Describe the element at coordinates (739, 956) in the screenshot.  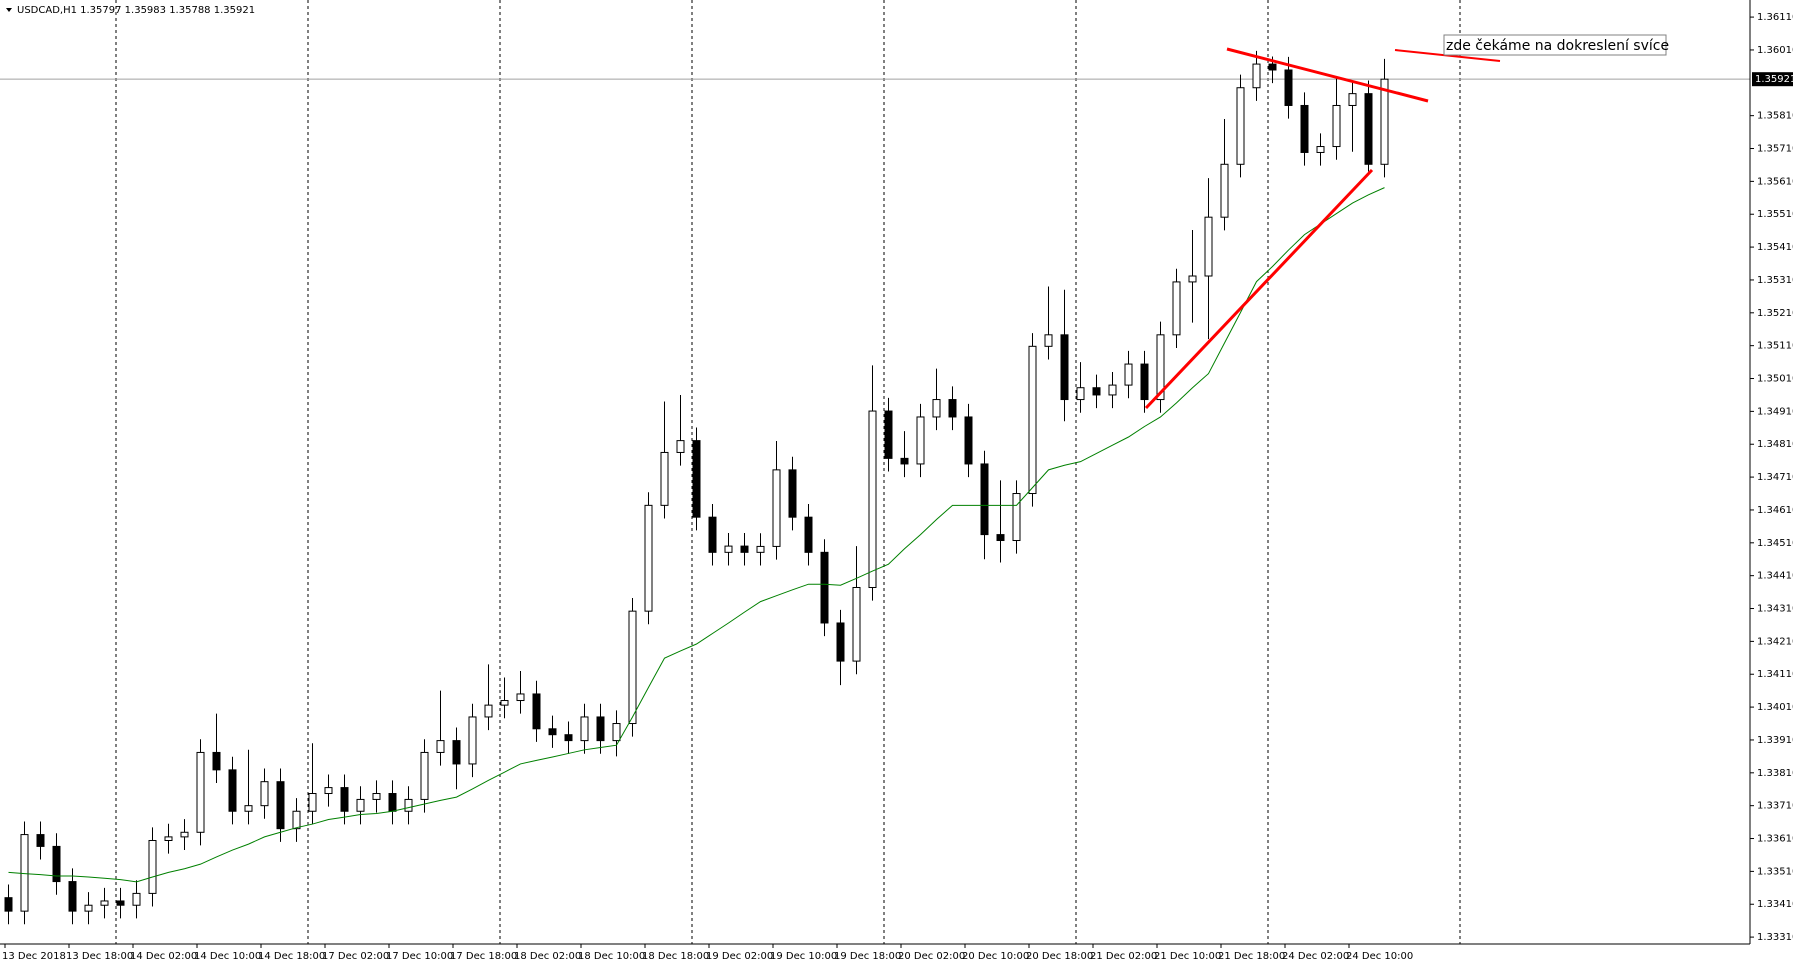
I see `x-tick-label: 19 Dec 02:00` at that location.